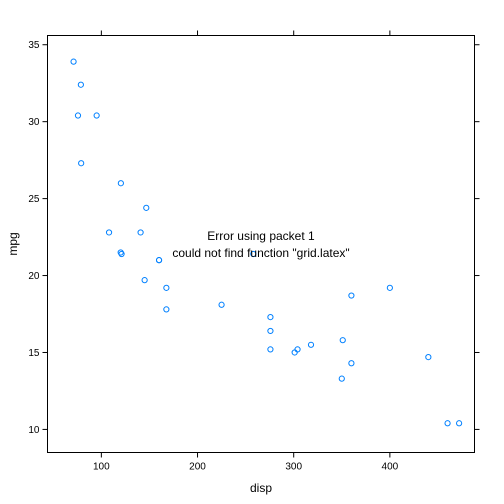 This screenshot has width=504, height=504. Describe the element at coordinates (34, 430) in the screenshot. I see `y-tick-label: 10` at that location.